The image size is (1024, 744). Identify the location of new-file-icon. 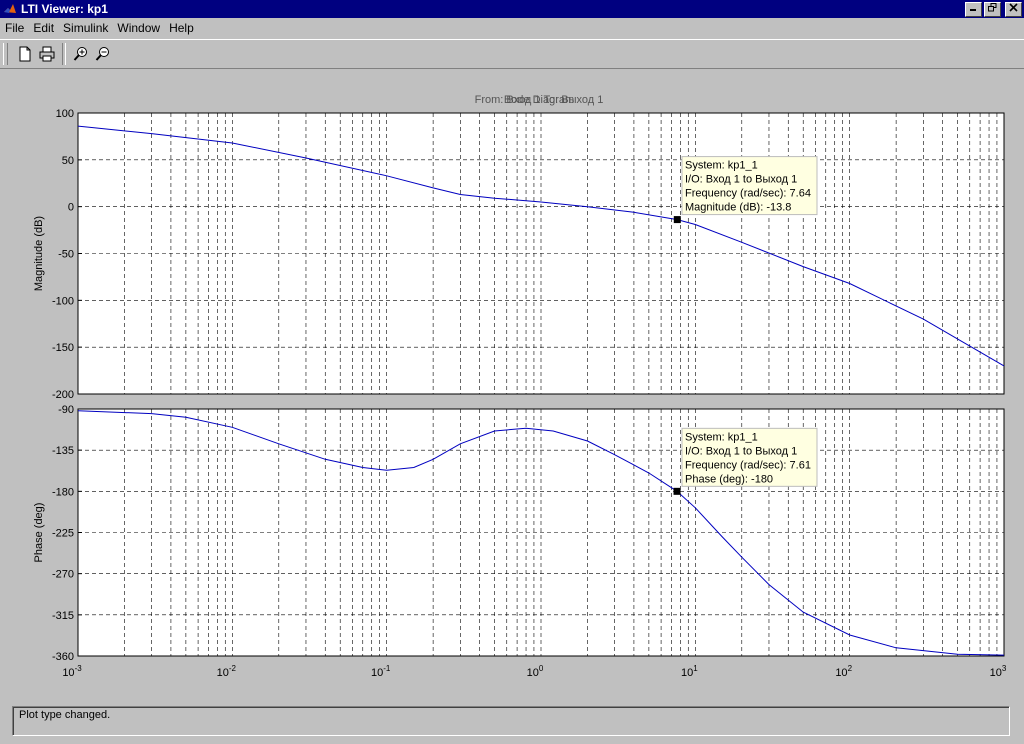
(25, 54).